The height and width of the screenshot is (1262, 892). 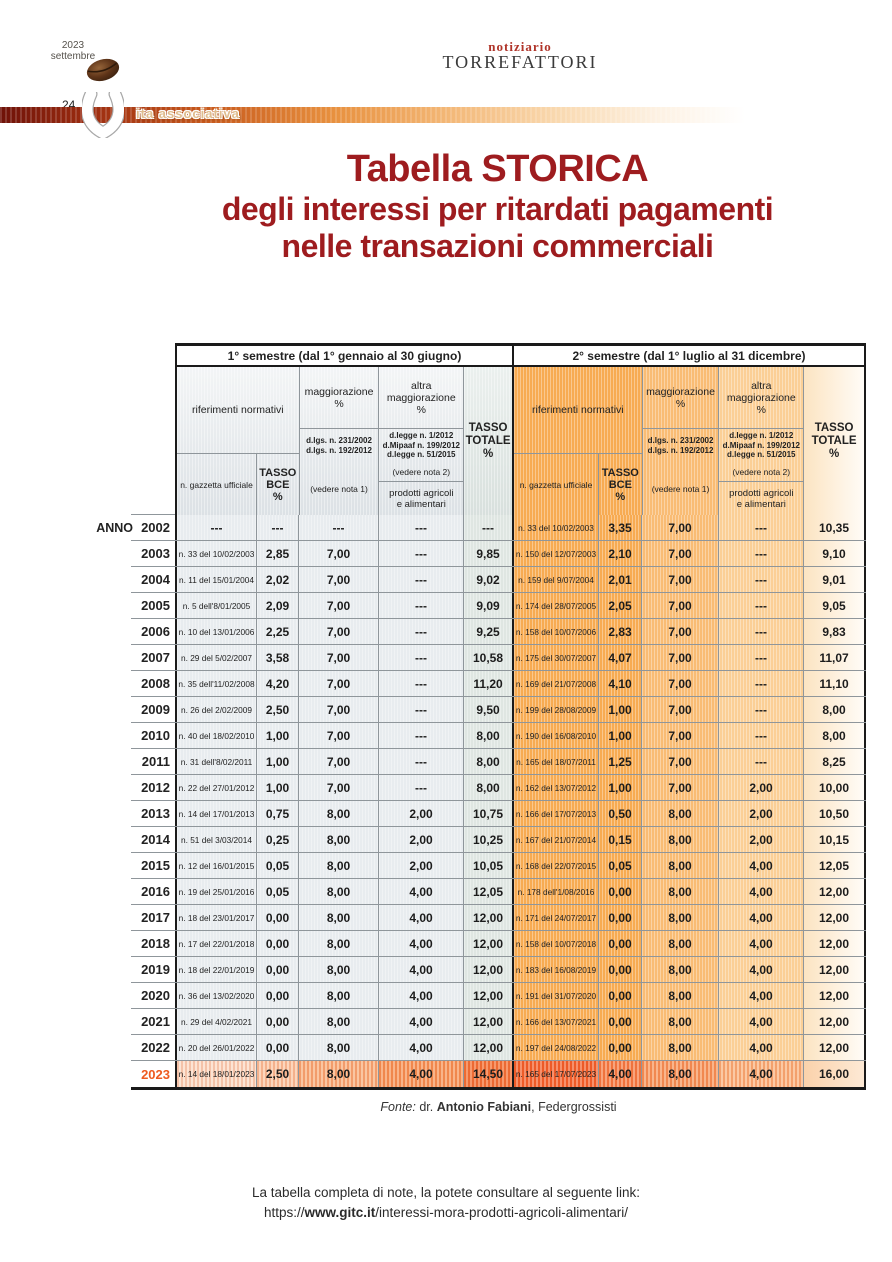 I want to click on section-banner, so click(x=372, y=115).